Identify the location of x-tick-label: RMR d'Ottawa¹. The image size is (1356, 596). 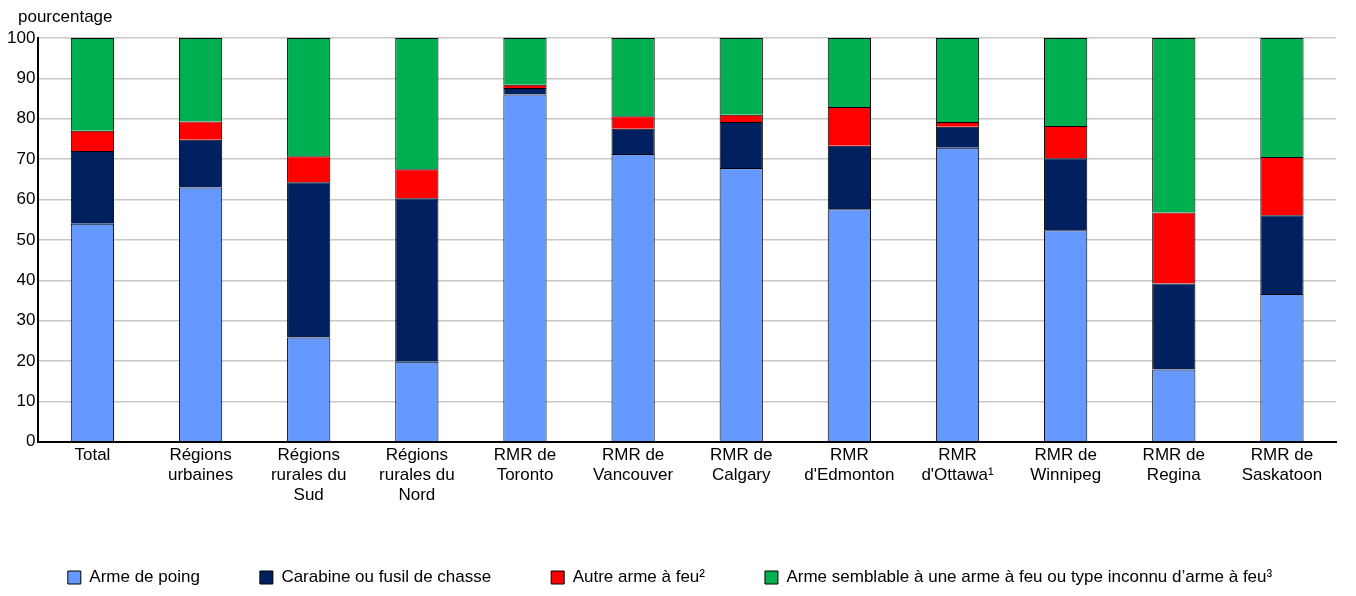
(957, 464).